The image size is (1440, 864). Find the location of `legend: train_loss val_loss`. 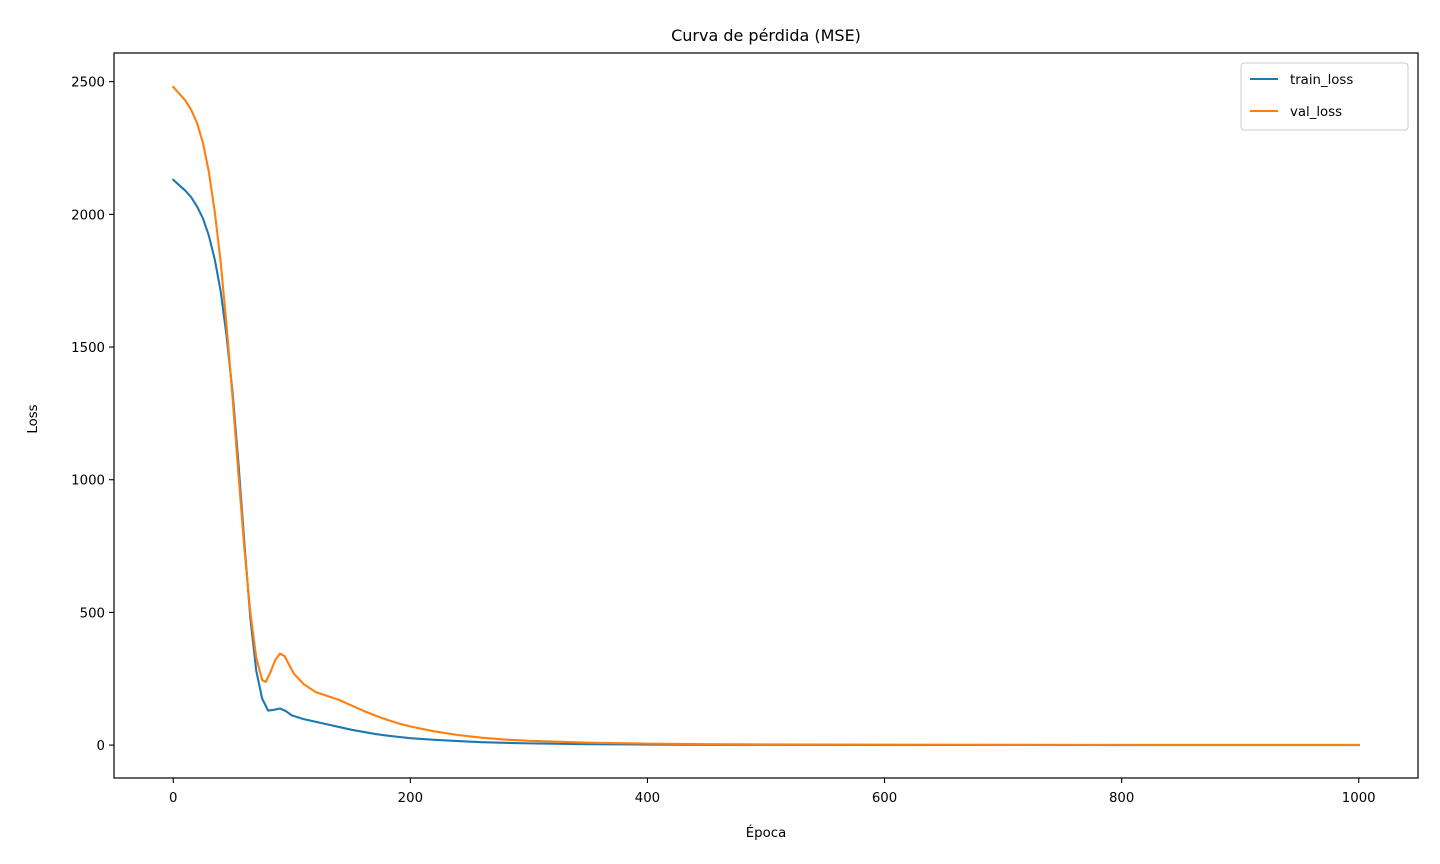

legend: train_loss val_loss is located at coordinates (1324, 96).